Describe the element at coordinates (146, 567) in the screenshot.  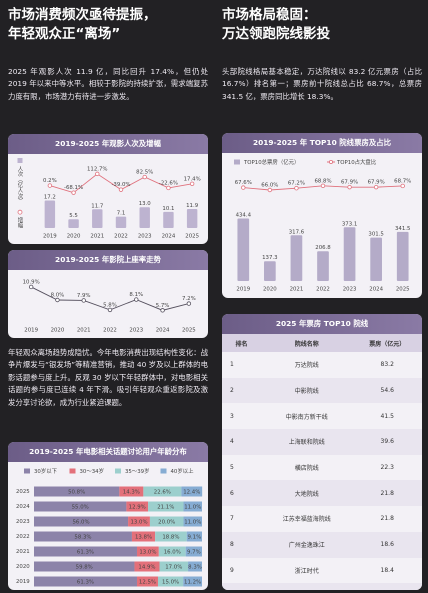
I see `data-label: 14.9%` at that location.